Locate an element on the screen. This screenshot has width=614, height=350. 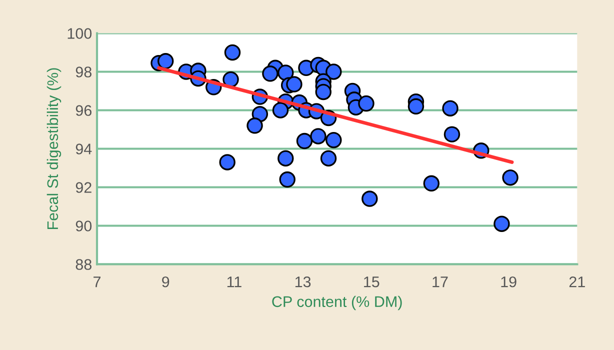
y-tick-label: 88 is located at coordinates (84, 264).